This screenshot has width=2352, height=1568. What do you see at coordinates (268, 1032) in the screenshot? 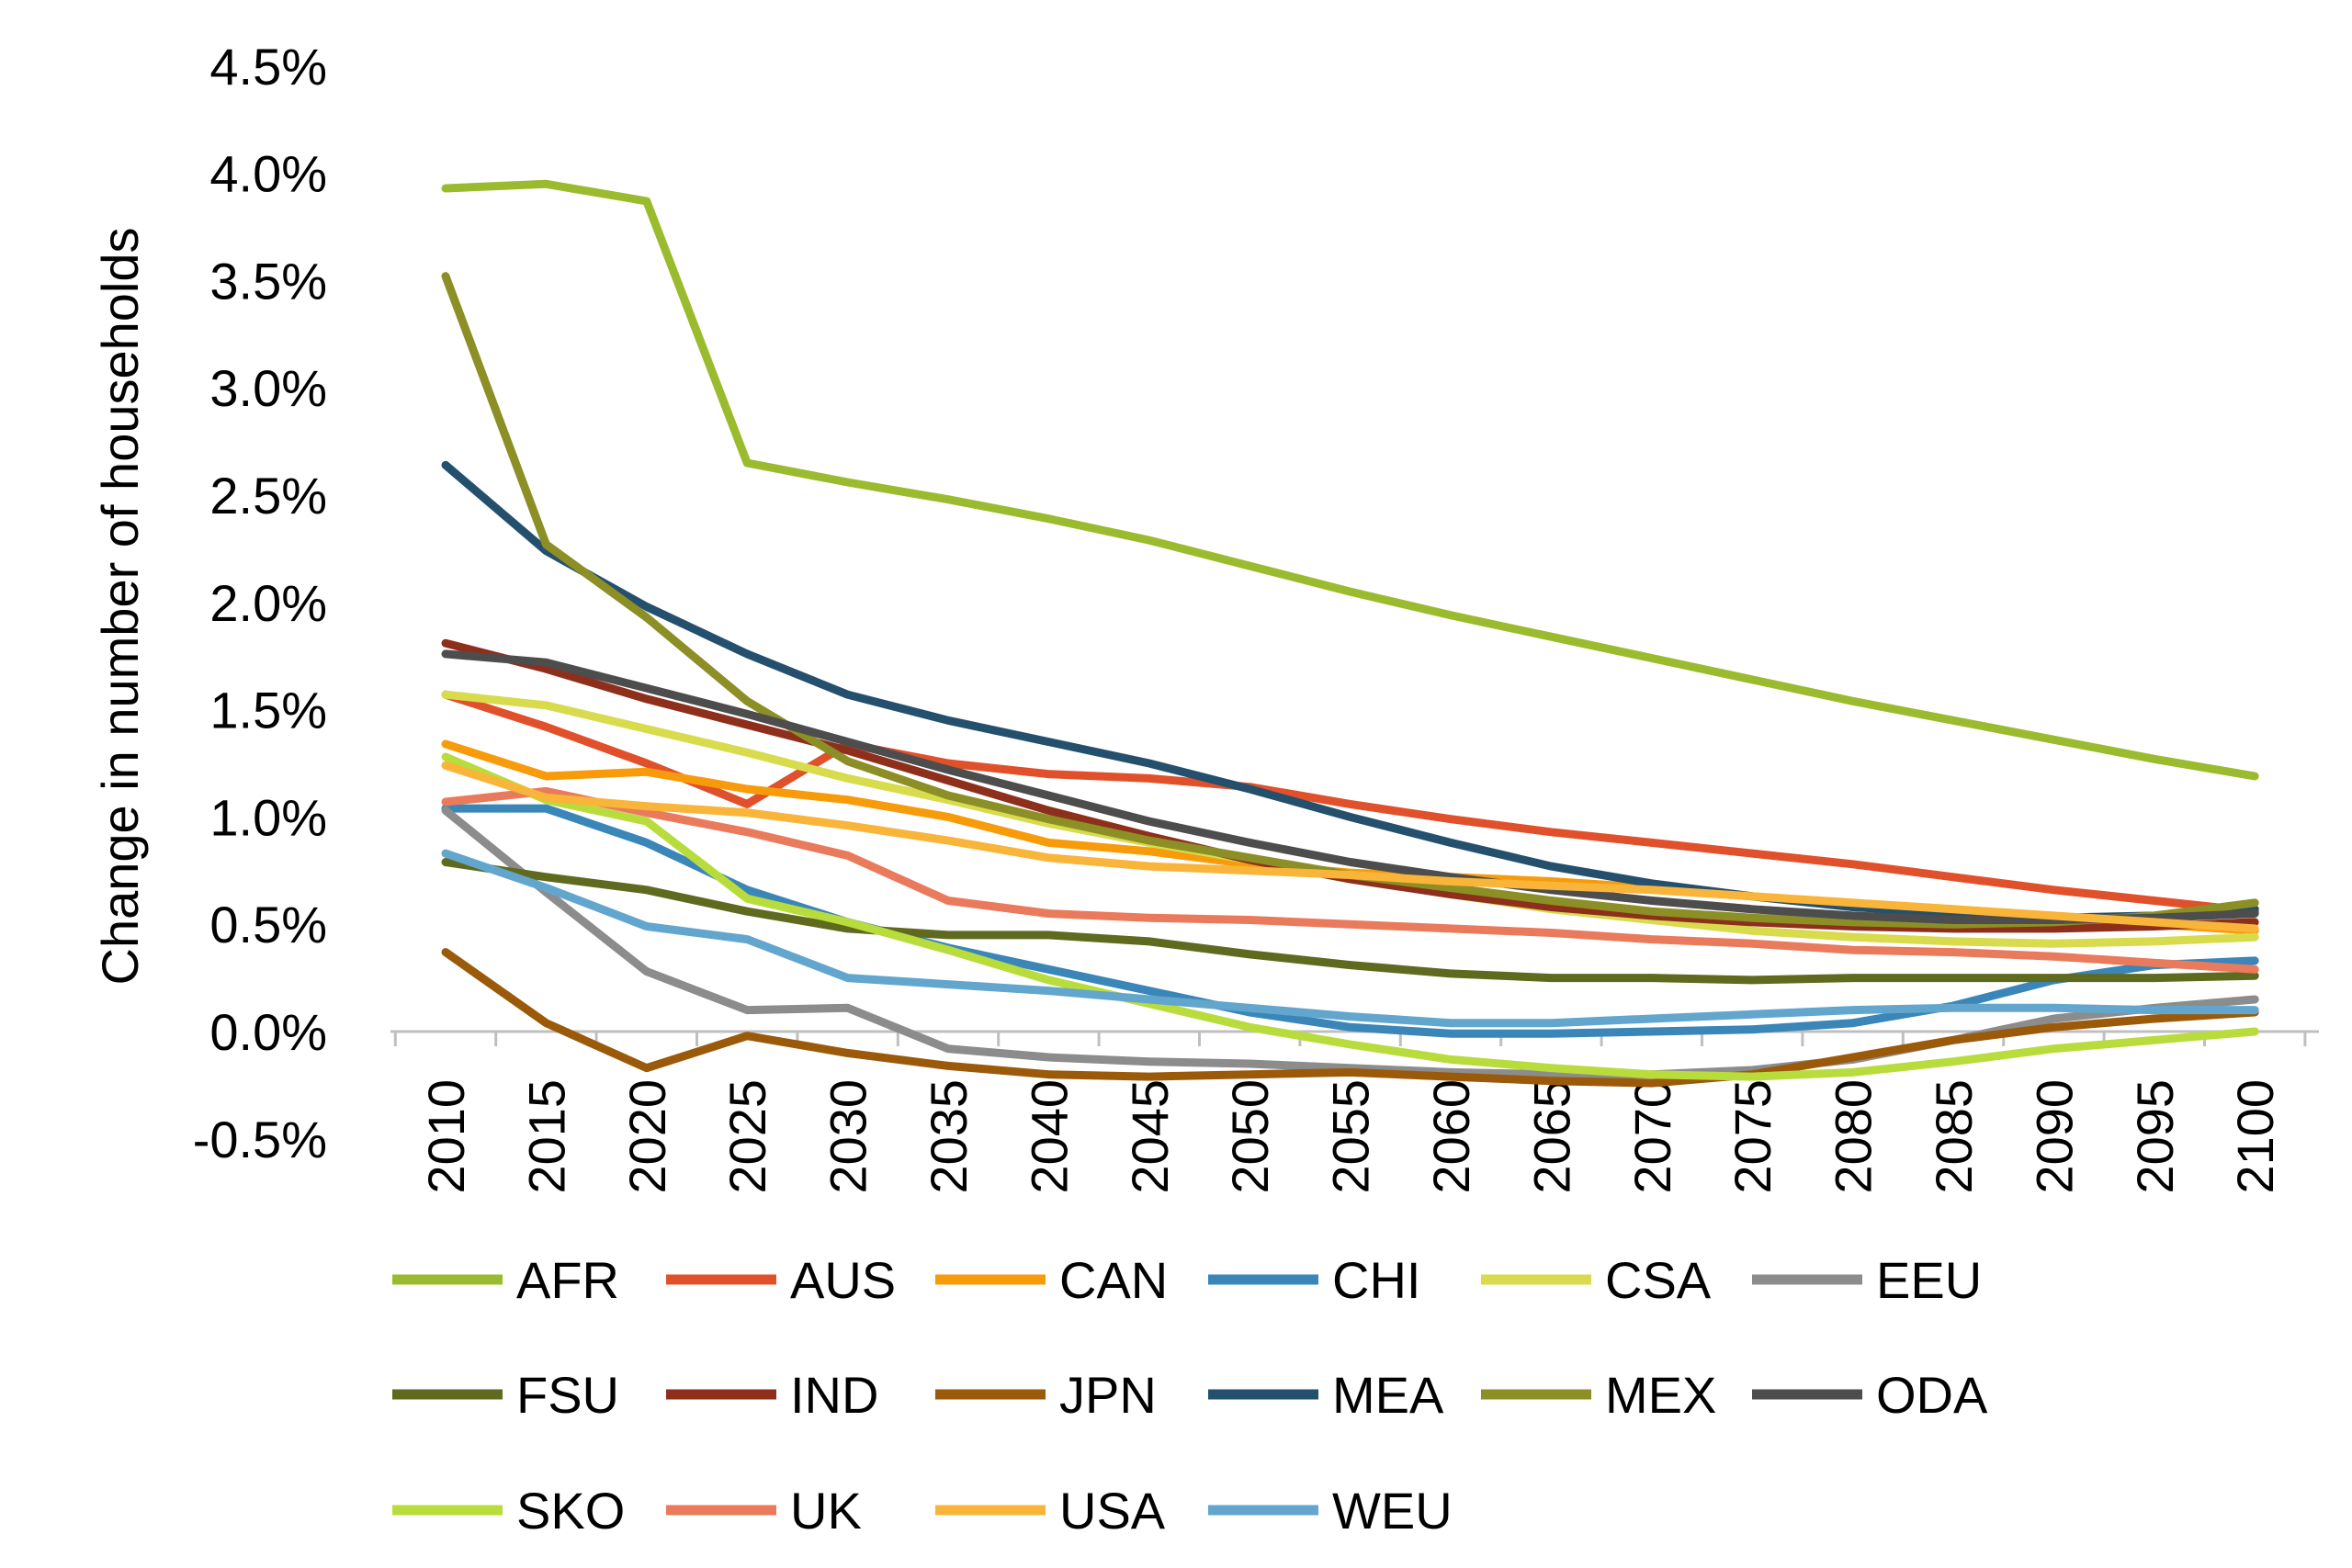
I see `y-tick-label: 0.0%` at bounding box center [268, 1032].